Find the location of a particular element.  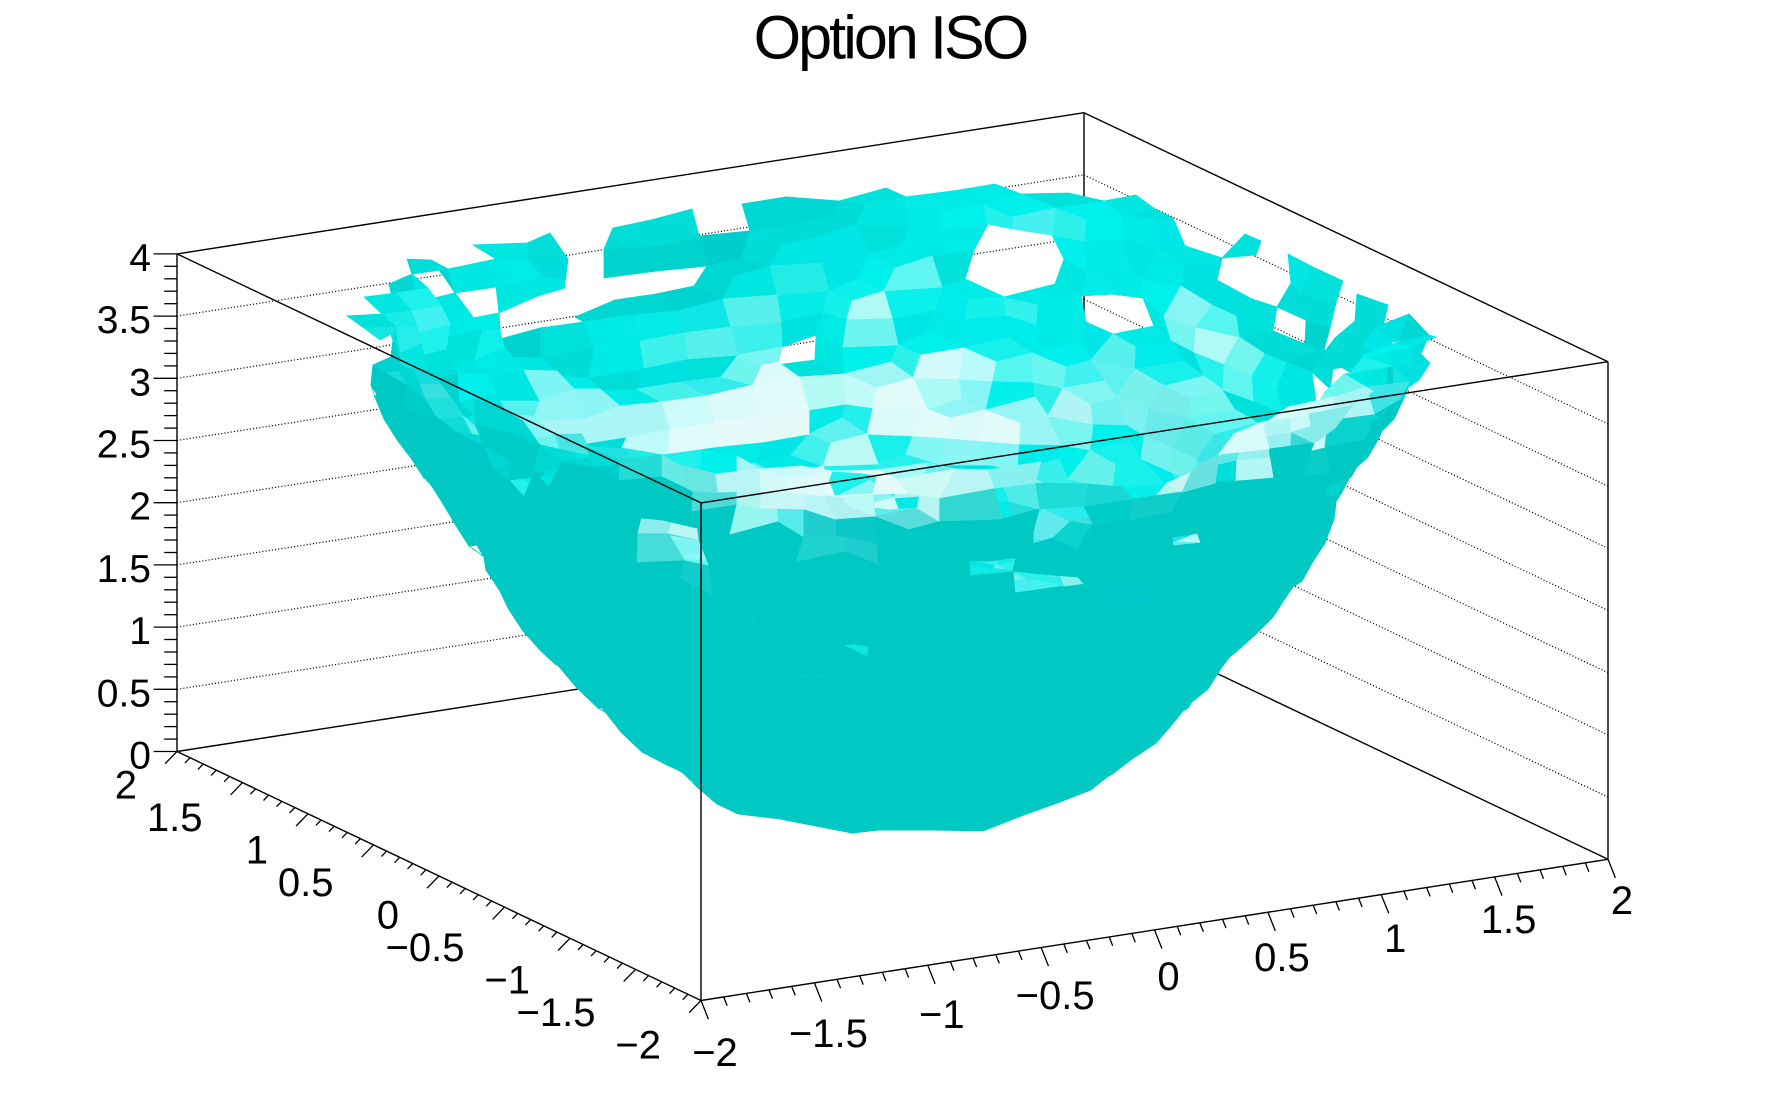

svg-text: Option ISO is located at coordinates (890, 38).